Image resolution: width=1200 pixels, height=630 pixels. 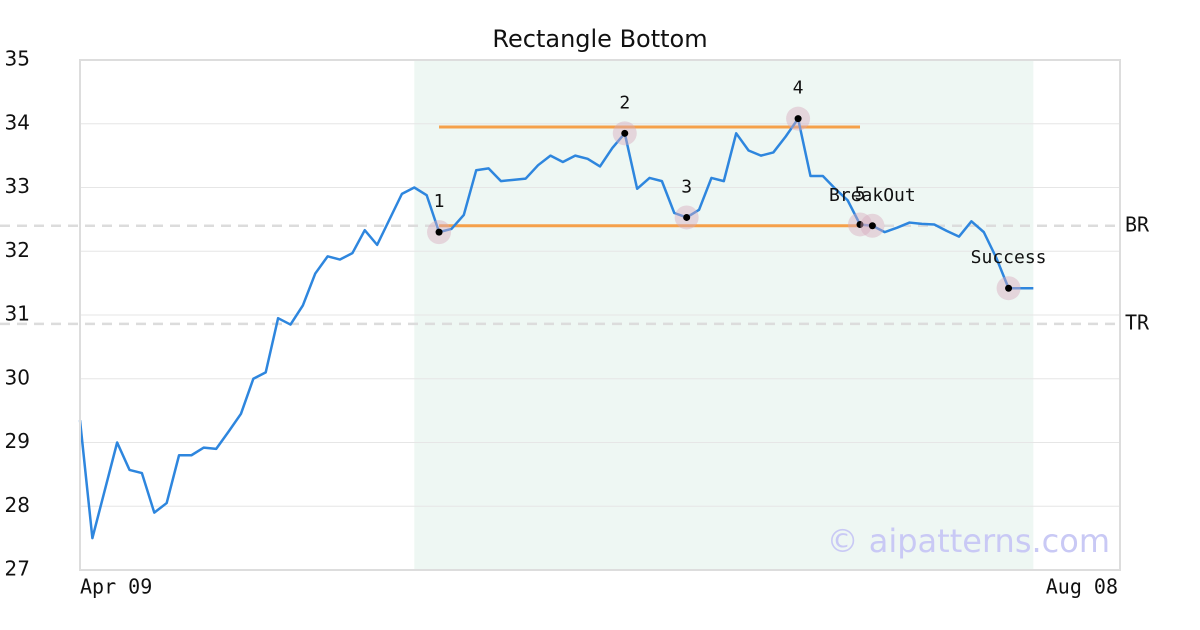 I want to click on y-tick-label: 32, so click(x=17, y=250).